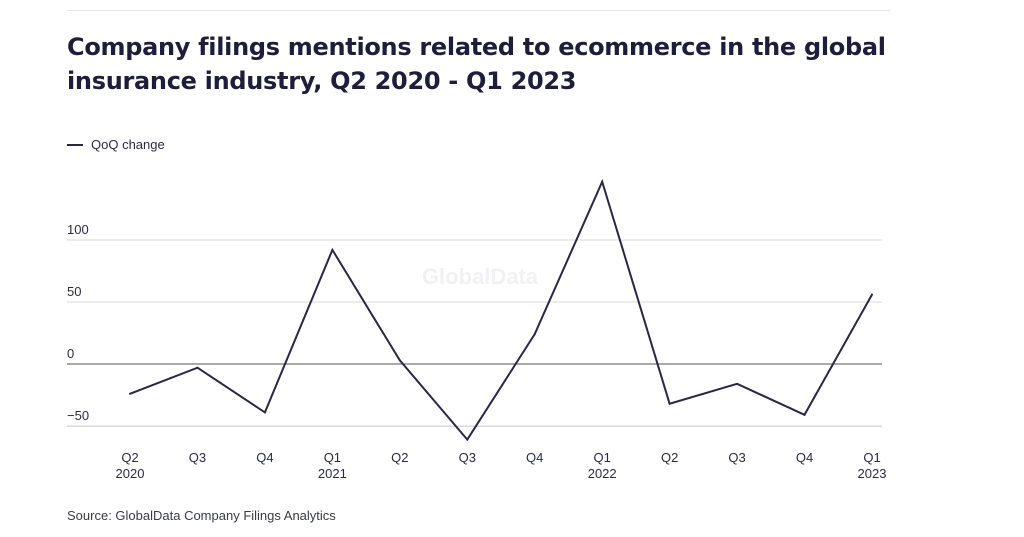 The height and width of the screenshot is (537, 1024). I want to click on legend-line-swatch, so click(75, 144).